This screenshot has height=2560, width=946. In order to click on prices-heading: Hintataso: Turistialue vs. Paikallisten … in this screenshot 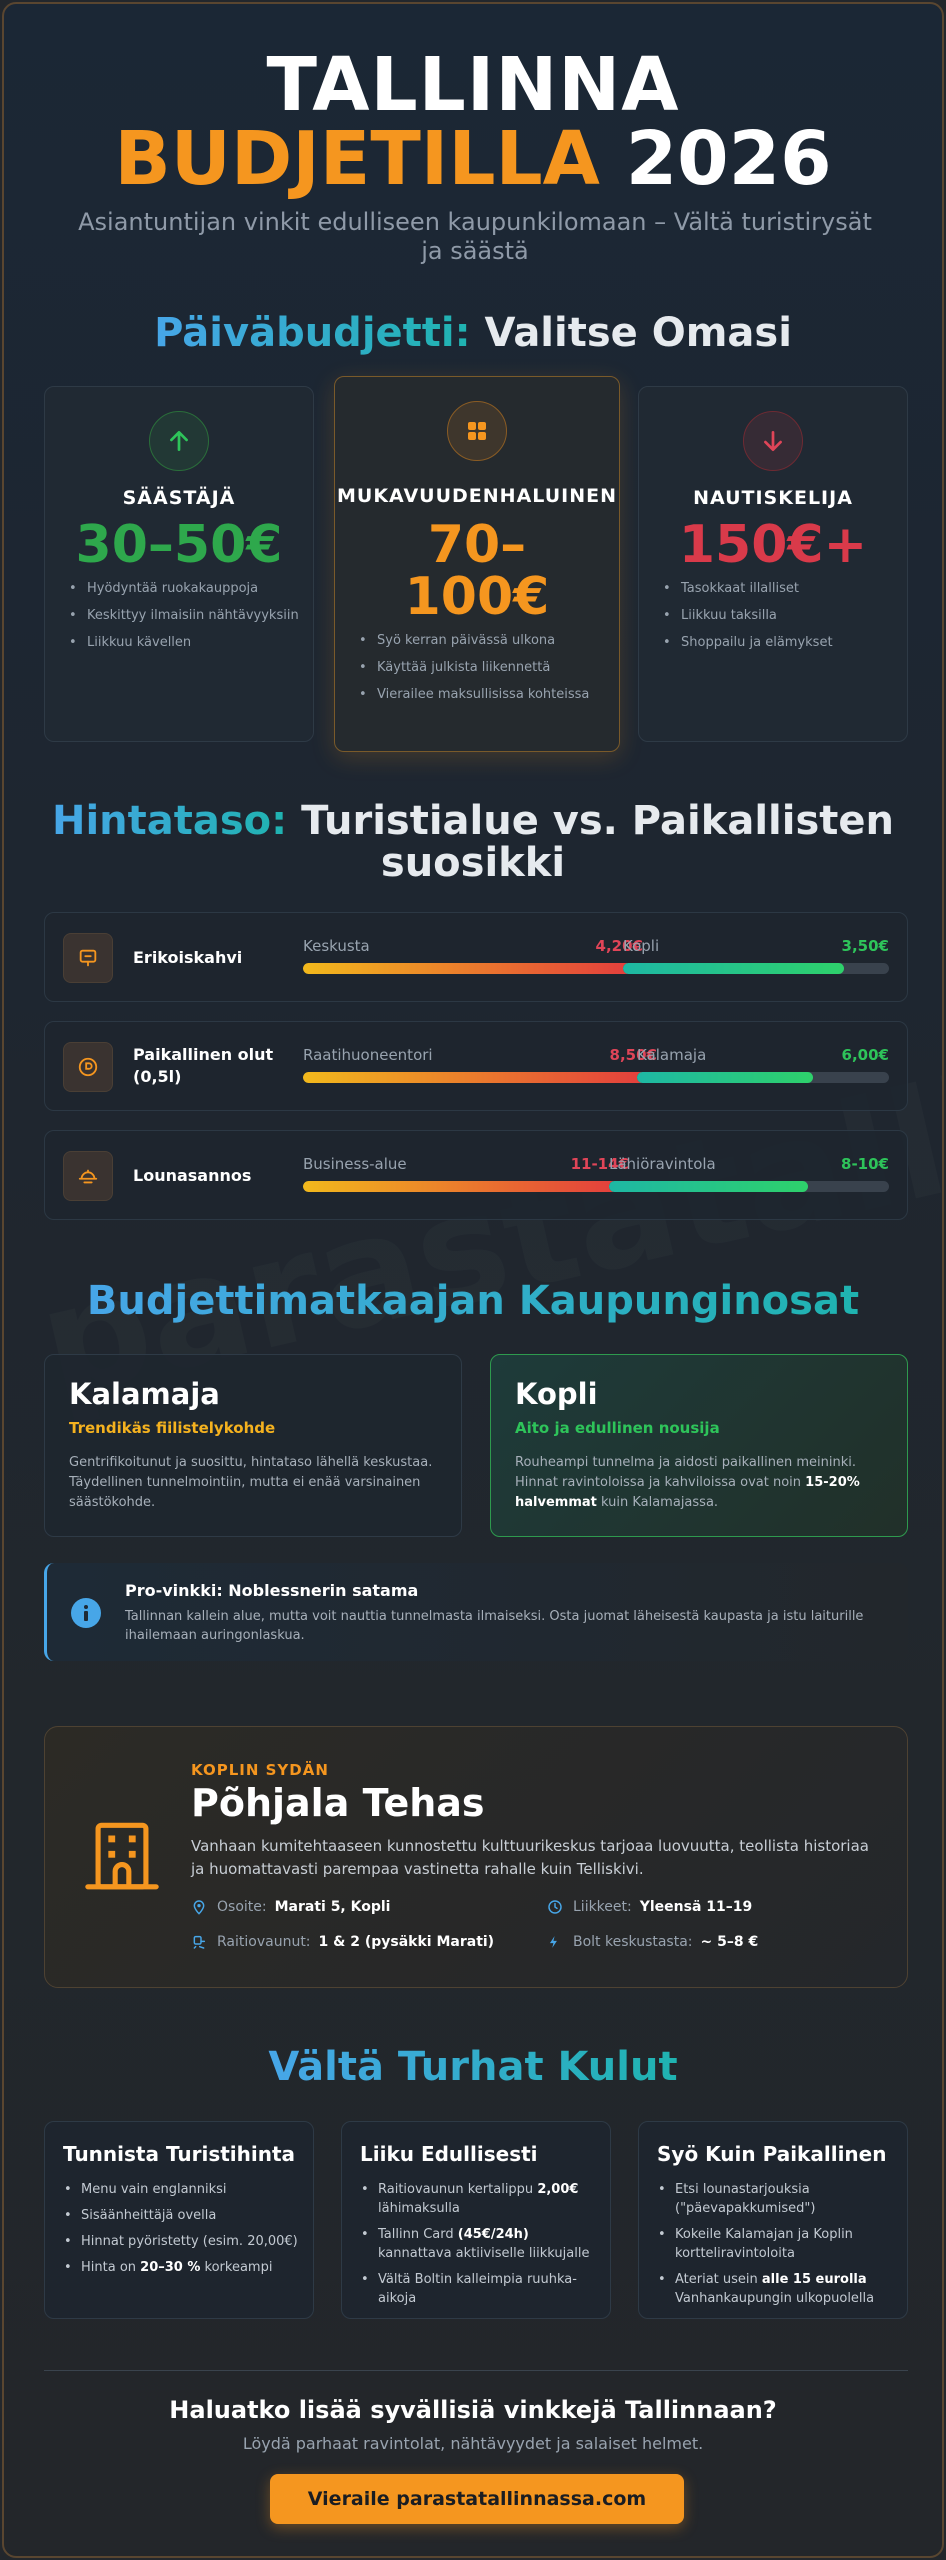, I will do `click(473, 842)`.